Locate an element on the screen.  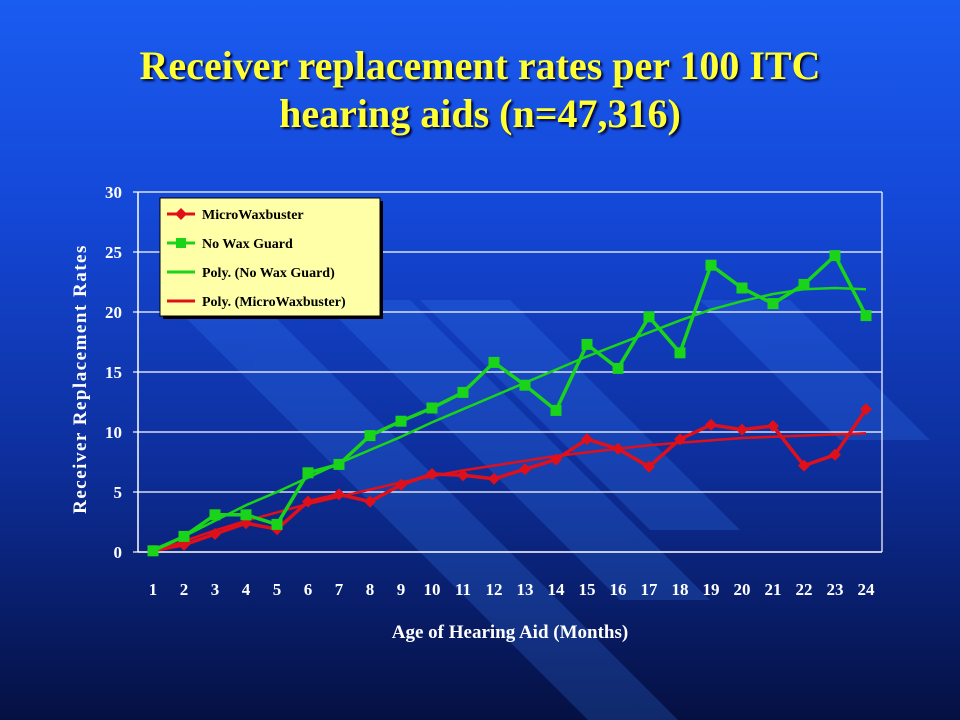
x-tick-label: 21 is located at coordinates (773, 589).